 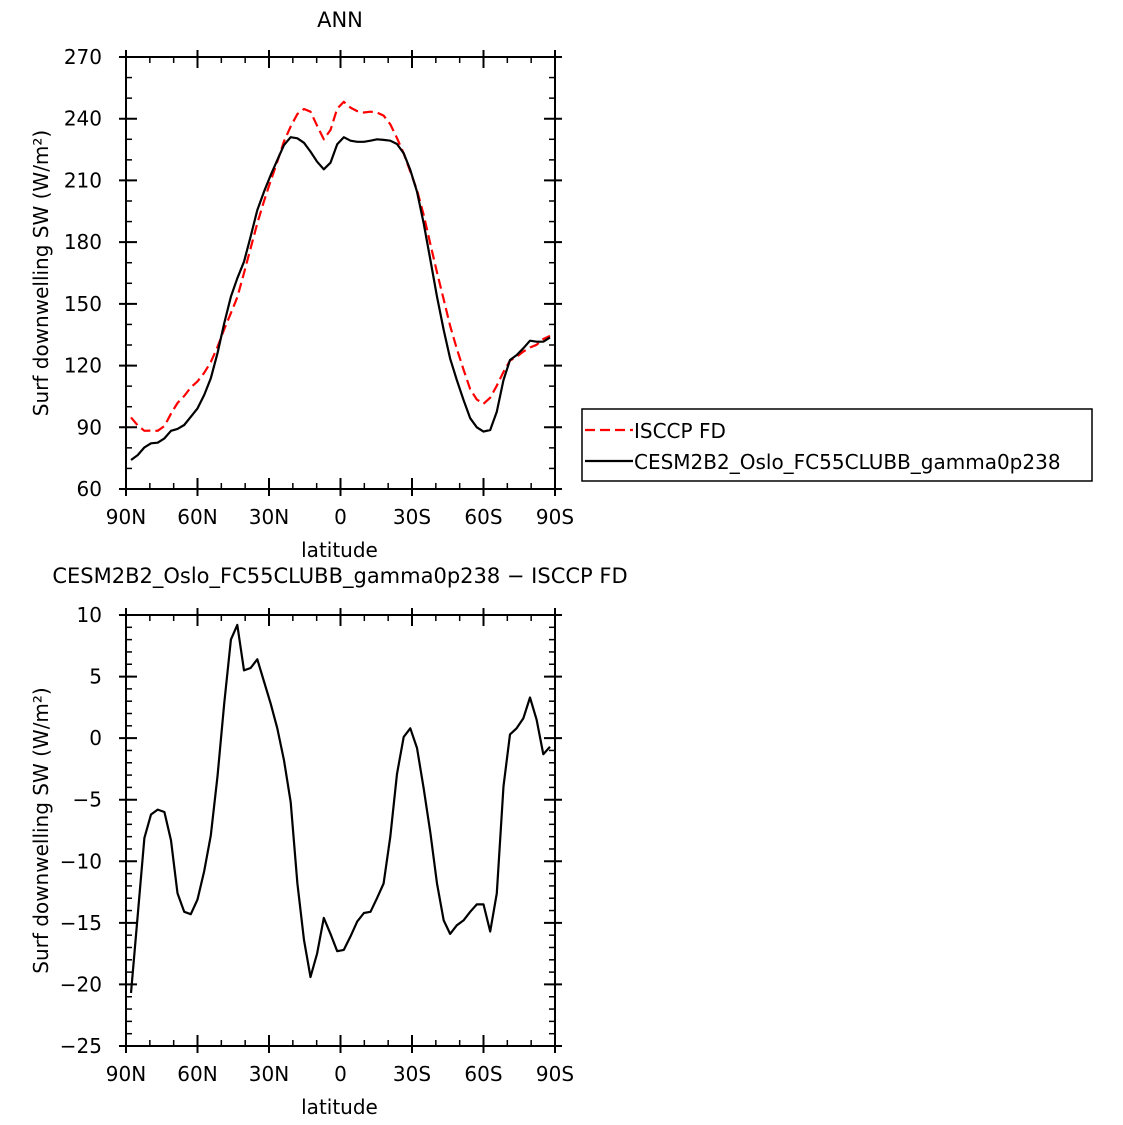 What do you see at coordinates (847, 462) in the screenshot?
I see `legend-label: CESM2B2_Oslo_FC55CLUBB_gamma0p238` at bounding box center [847, 462].